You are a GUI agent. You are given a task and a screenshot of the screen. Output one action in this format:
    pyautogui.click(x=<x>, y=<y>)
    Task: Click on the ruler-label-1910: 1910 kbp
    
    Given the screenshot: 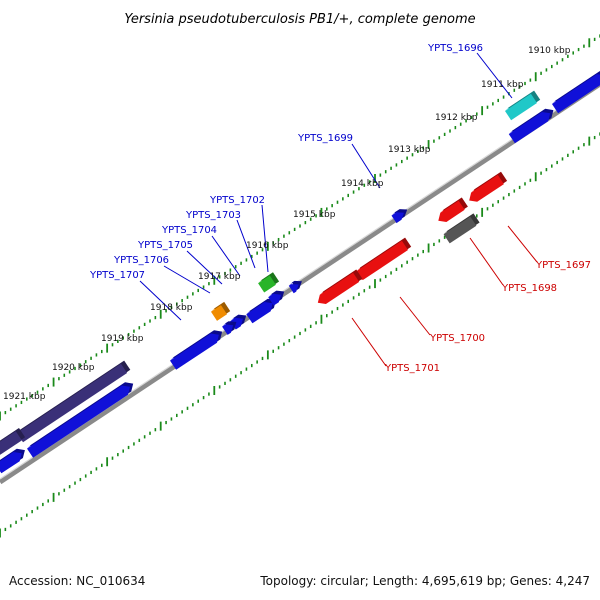 What is the action you would take?
    pyautogui.click(x=549, y=51)
    